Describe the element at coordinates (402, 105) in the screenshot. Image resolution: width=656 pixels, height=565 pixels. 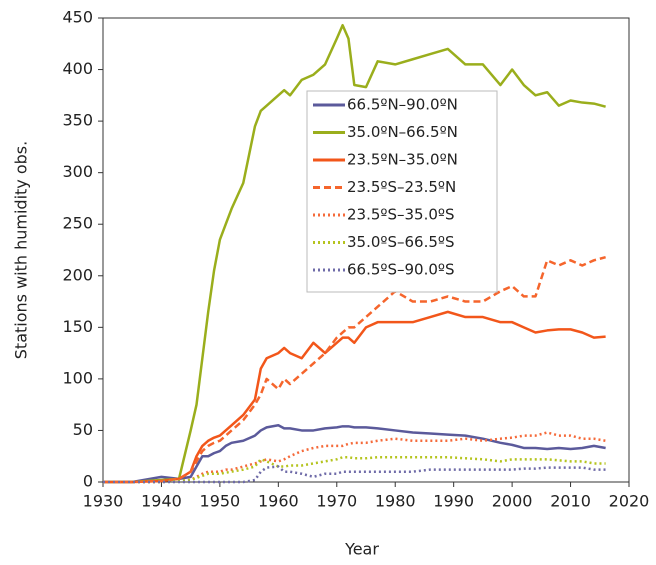
I see `legend-label: 66.5ºN–90.0ºN` at that location.